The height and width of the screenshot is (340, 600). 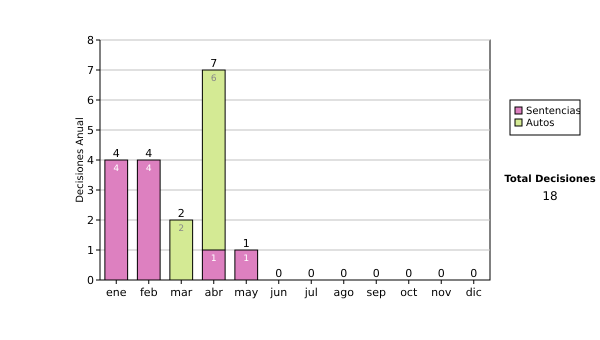 What do you see at coordinates (90, 70) in the screenshot?
I see `y-tick-label: 7` at bounding box center [90, 70].